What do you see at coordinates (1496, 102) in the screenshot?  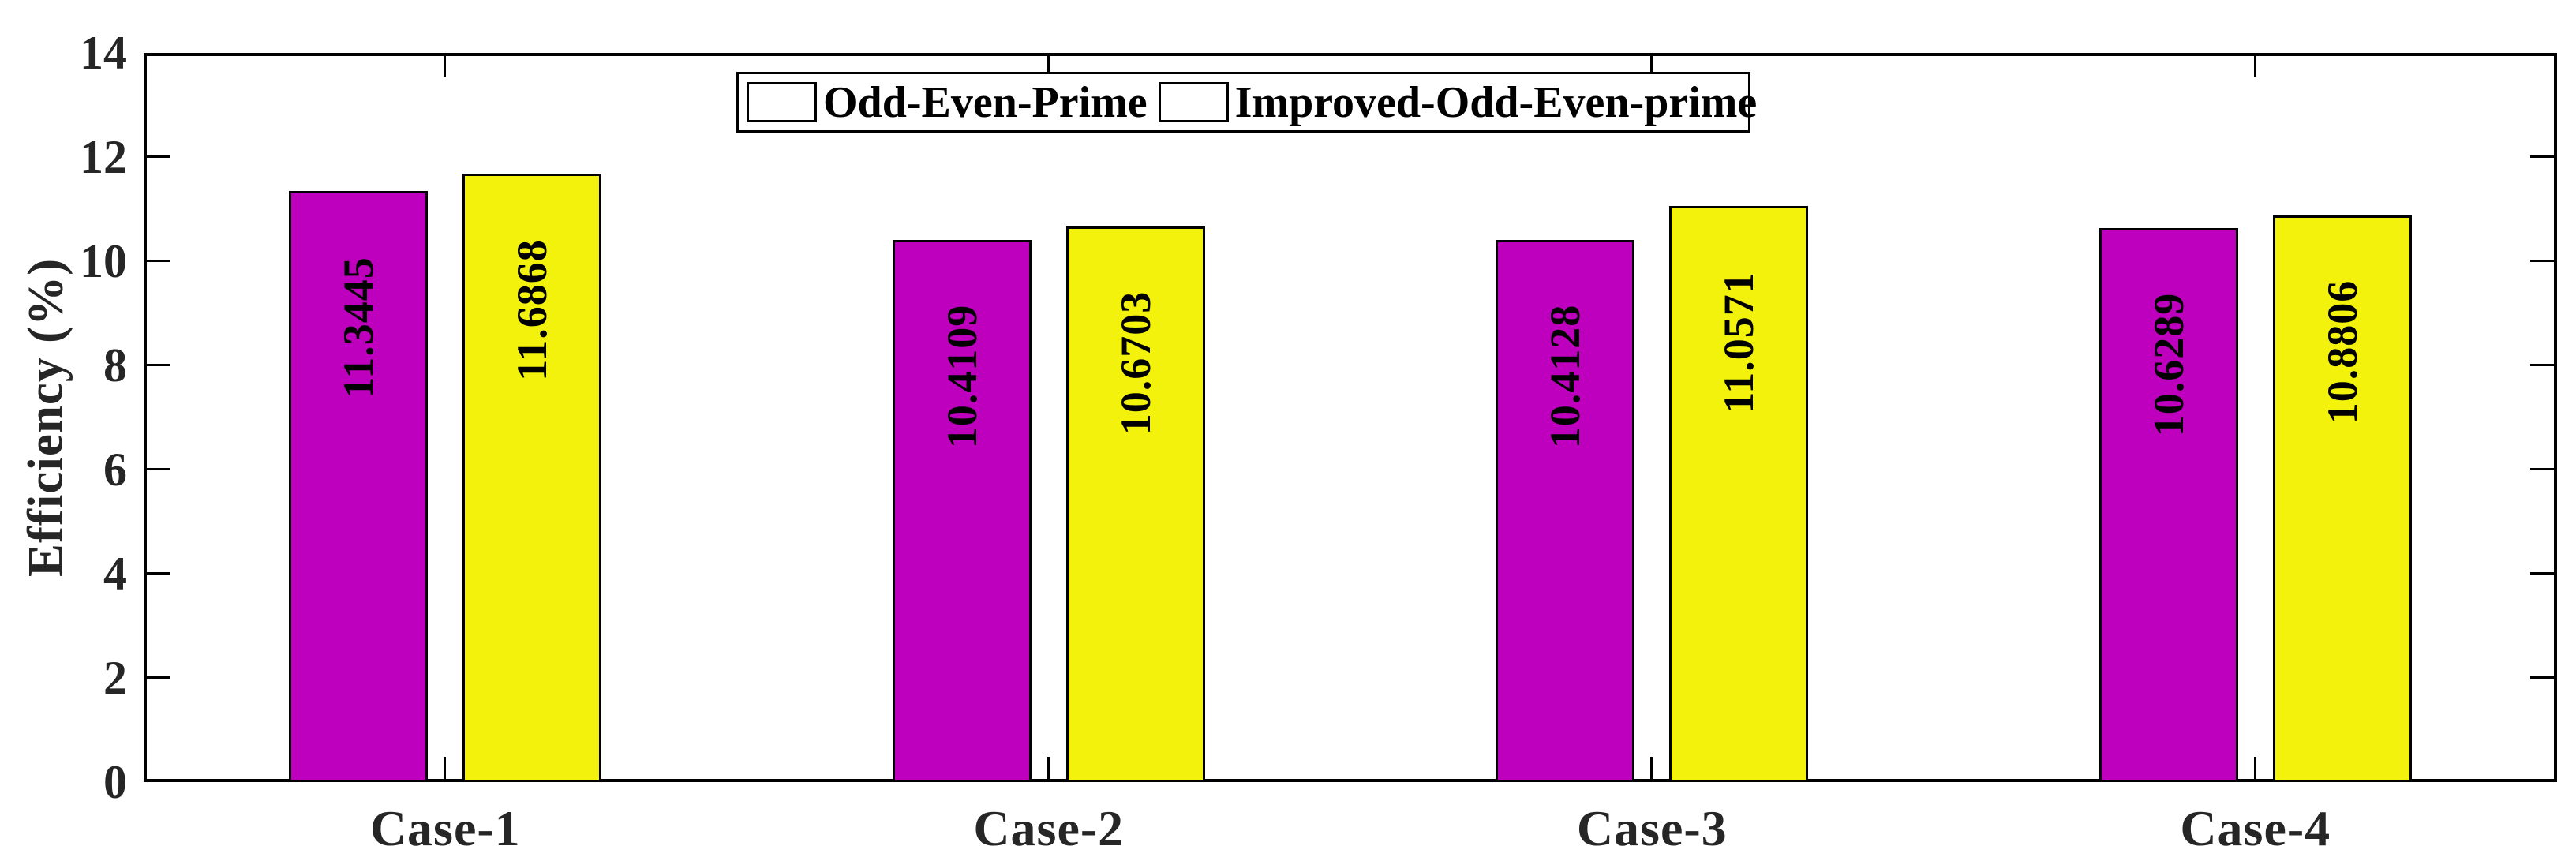 I see `legend-label-improved-odd-even-prime: Improved-Odd-Even-prime` at bounding box center [1496, 102].